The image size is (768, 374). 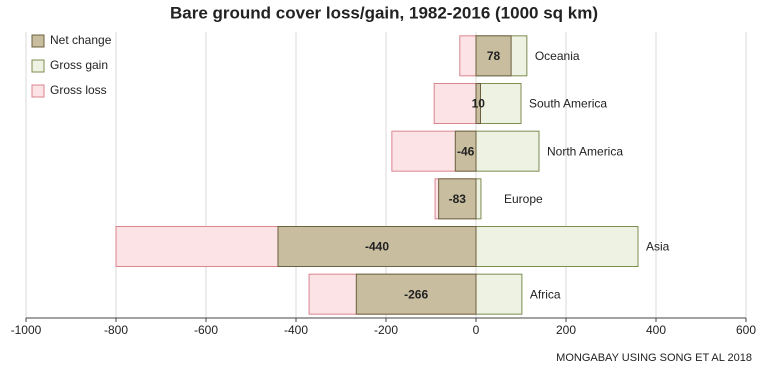 What do you see at coordinates (206, 330) in the screenshot?
I see `x-tick-label: -600` at bounding box center [206, 330].